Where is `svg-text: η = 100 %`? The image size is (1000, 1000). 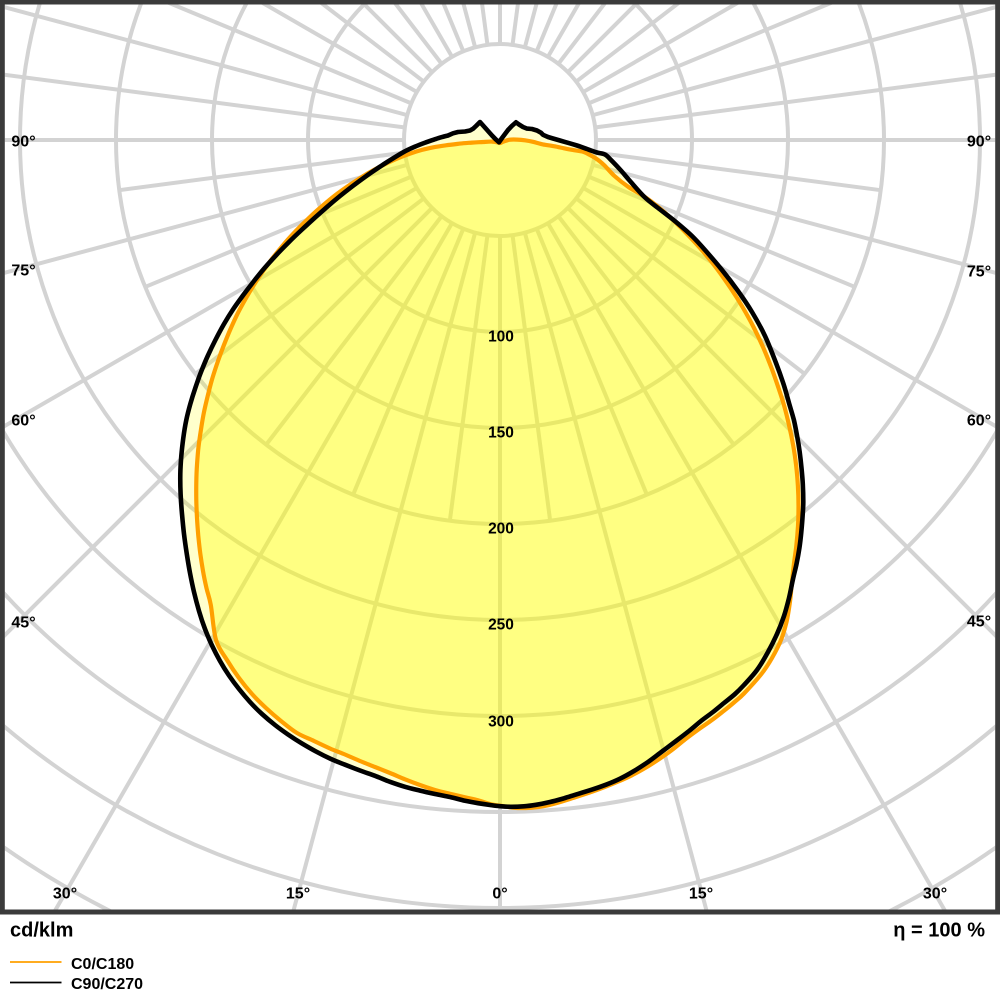
svg-text: η = 100 % is located at coordinates (939, 931).